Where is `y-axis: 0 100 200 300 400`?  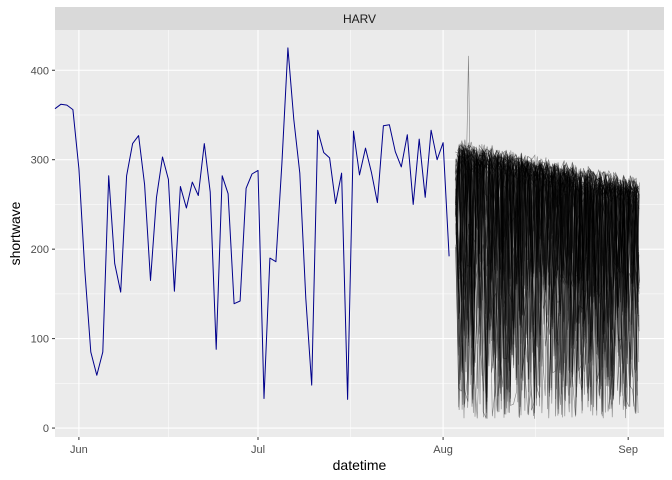 y-axis: 0 100 200 300 400 is located at coordinates (43, 250).